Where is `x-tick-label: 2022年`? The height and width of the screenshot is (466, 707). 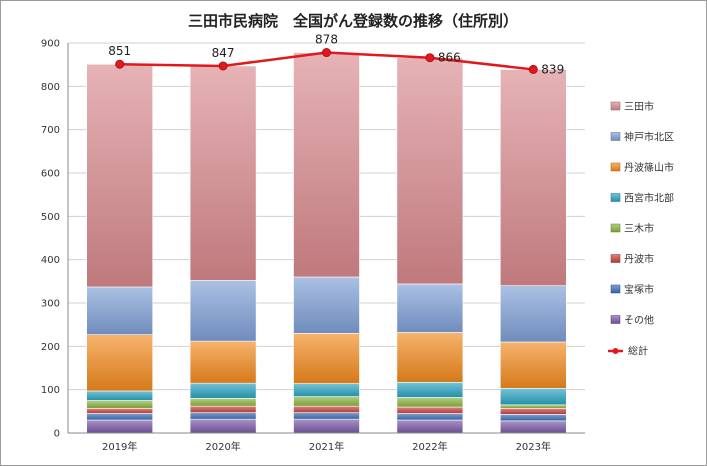
x-tick-label: 2022年 is located at coordinates (429, 446).